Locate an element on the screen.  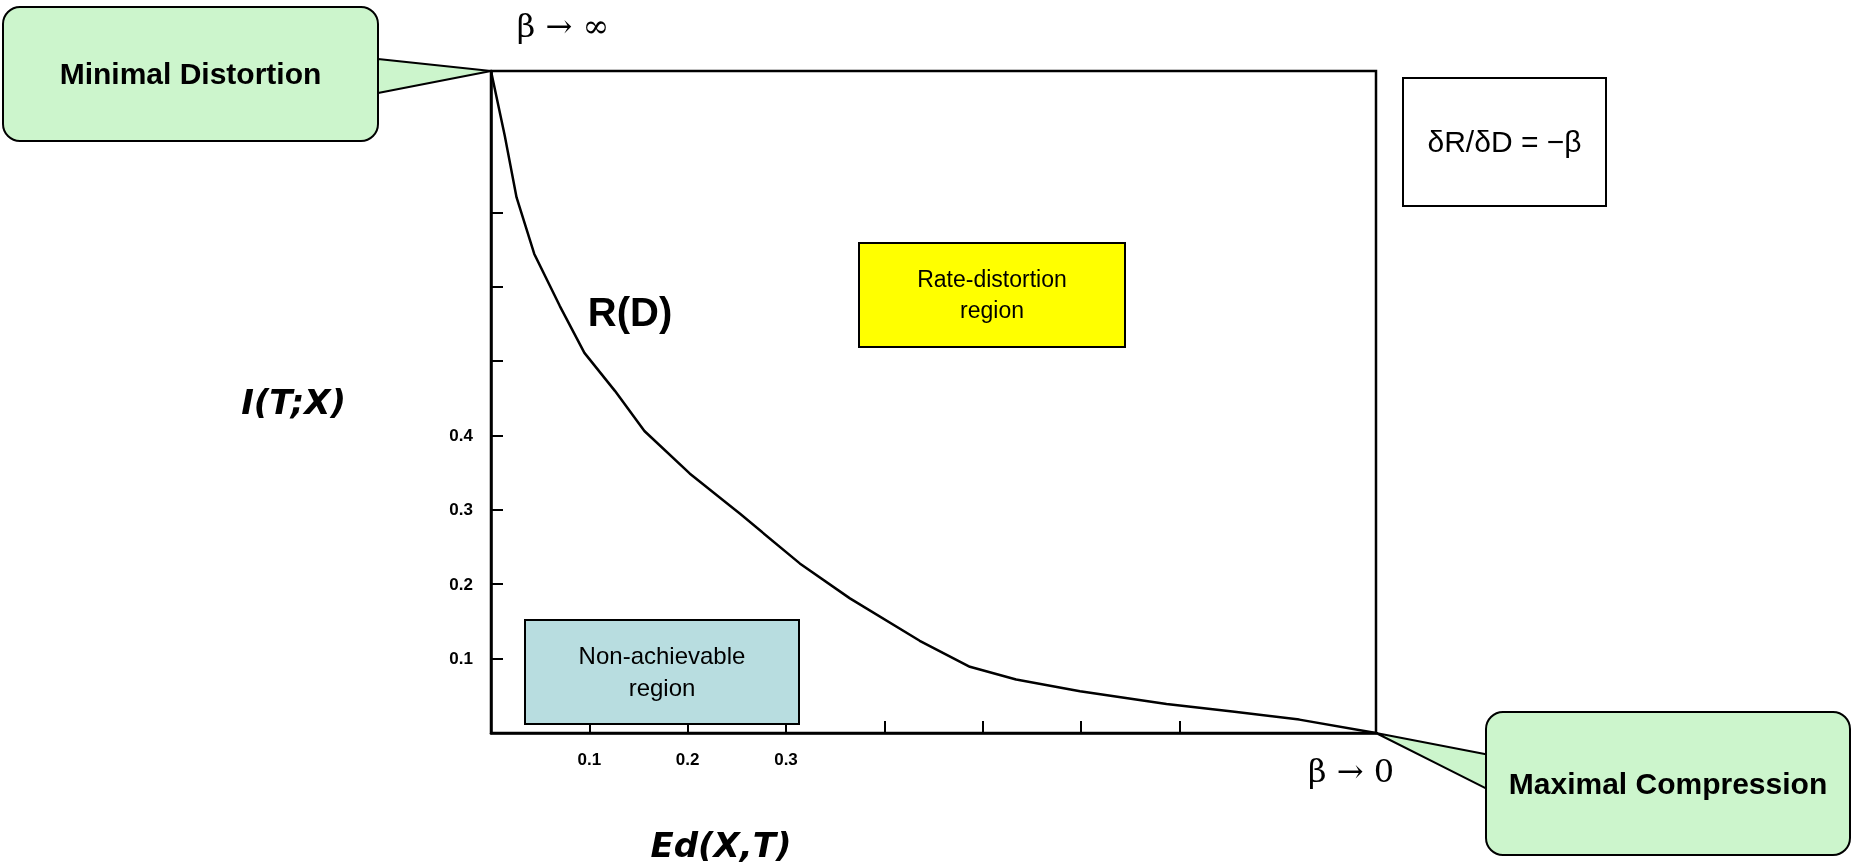
y-tick-label: 0.1 is located at coordinates (461, 659).